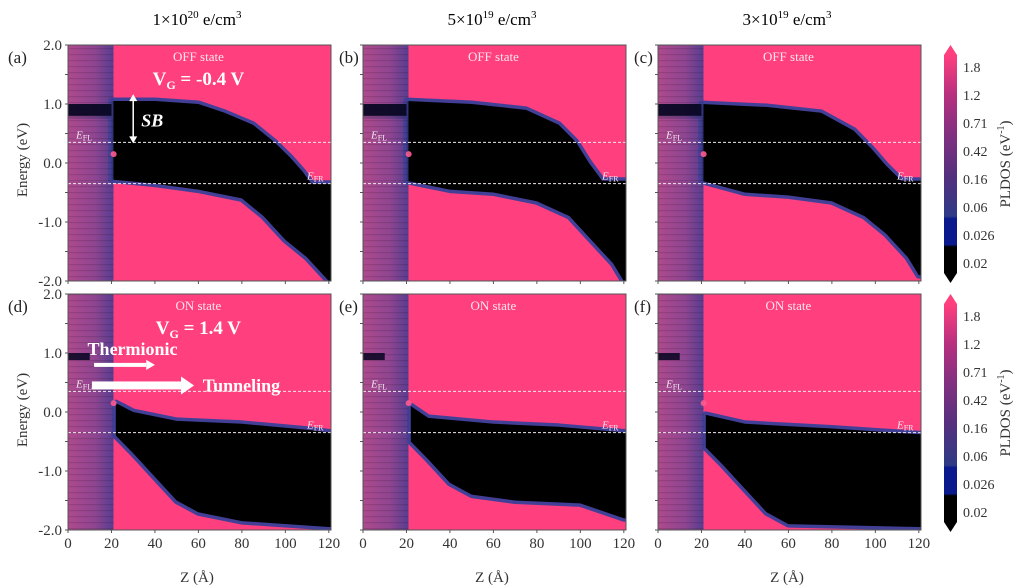  Describe the element at coordinates (642, 306) in the screenshot. I see `panel-letter: (f)` at that location.